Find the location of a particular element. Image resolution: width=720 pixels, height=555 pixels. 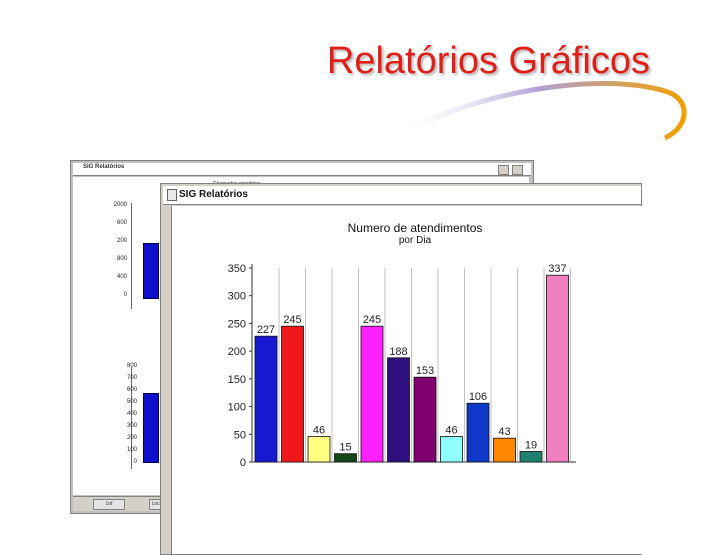

back-top-bar is located at coordinates (151, 271).